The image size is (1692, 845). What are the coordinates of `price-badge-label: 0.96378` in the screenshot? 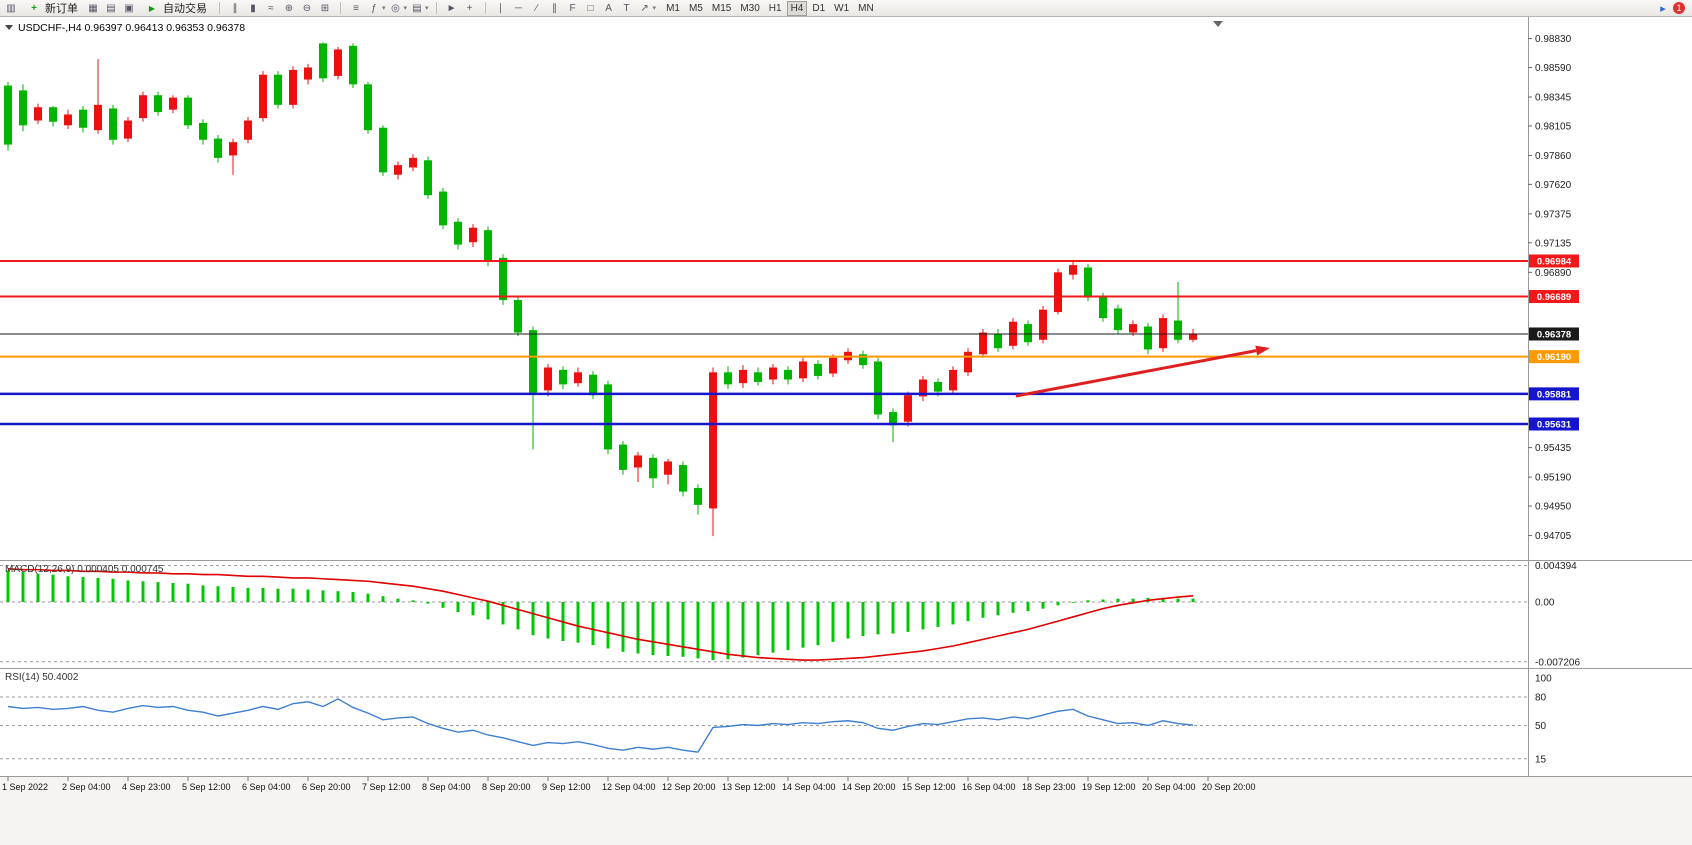 It's located at (1554, 335).